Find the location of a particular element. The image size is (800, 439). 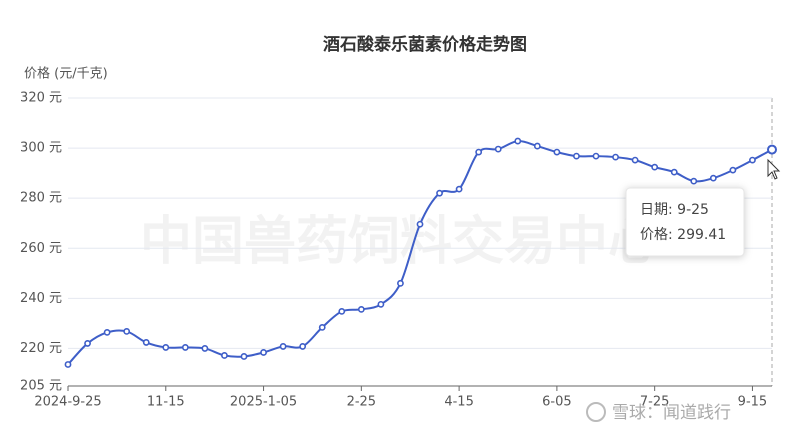

tooltip-value: 价格: 299.41 is located at coordinates (683, 235).